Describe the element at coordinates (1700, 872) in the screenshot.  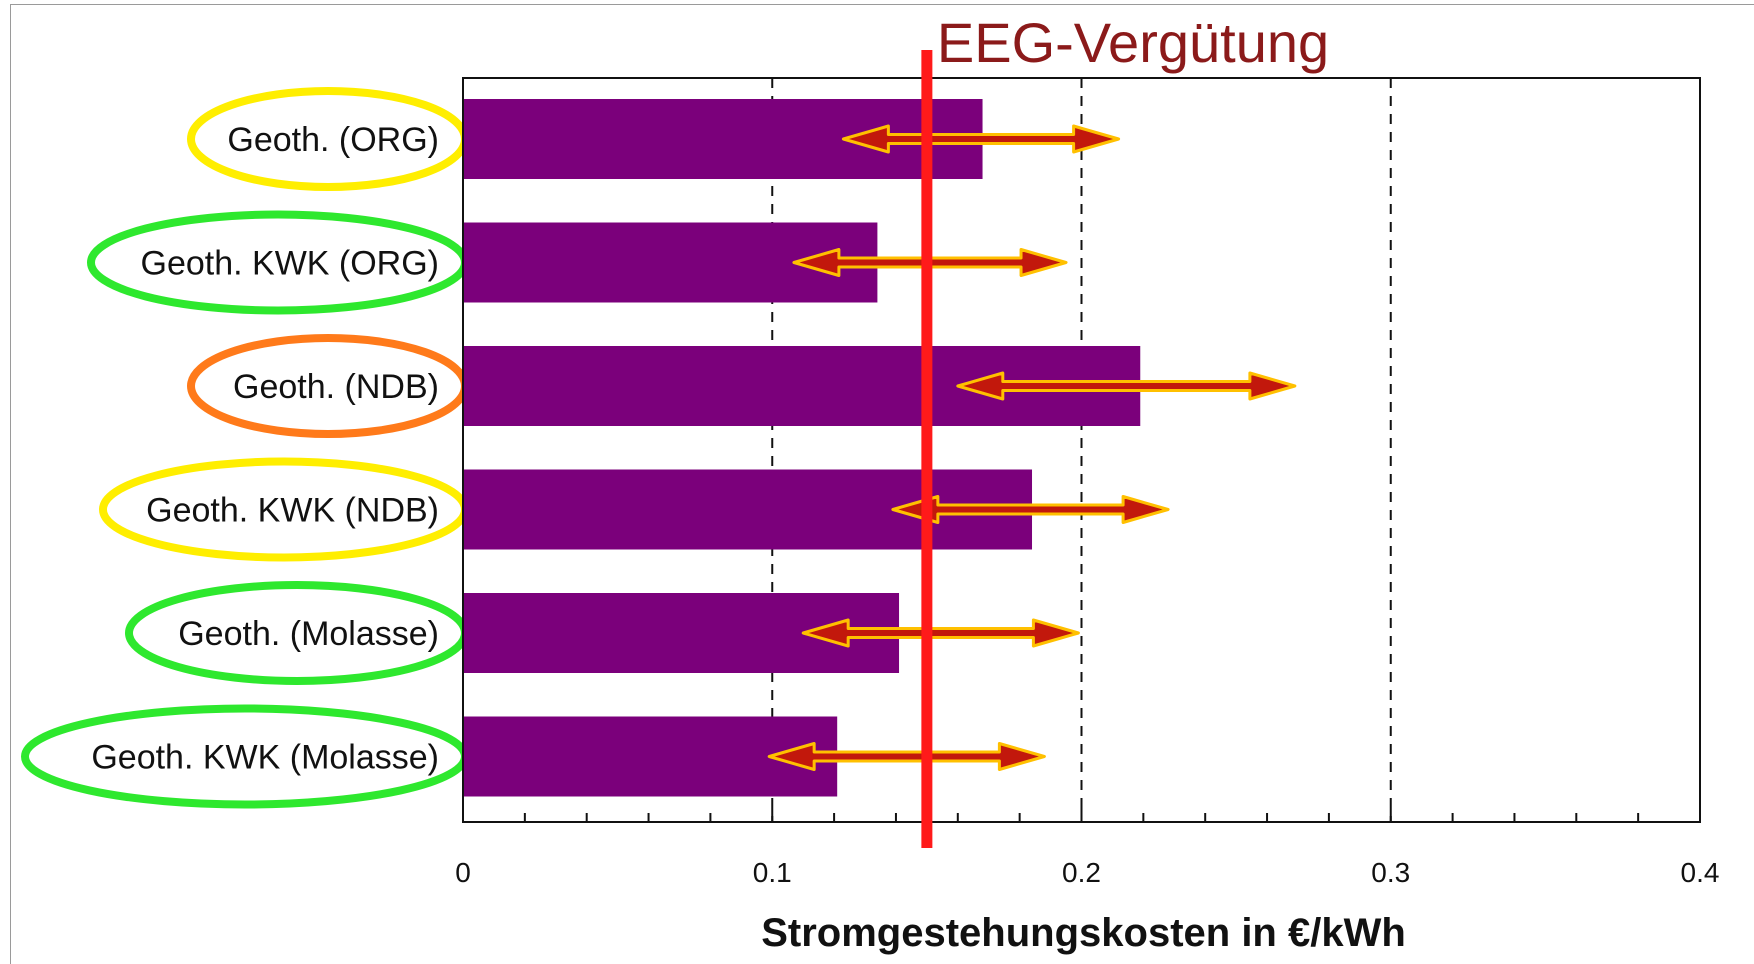
I see `x-tick-label: 0.4` at that location.